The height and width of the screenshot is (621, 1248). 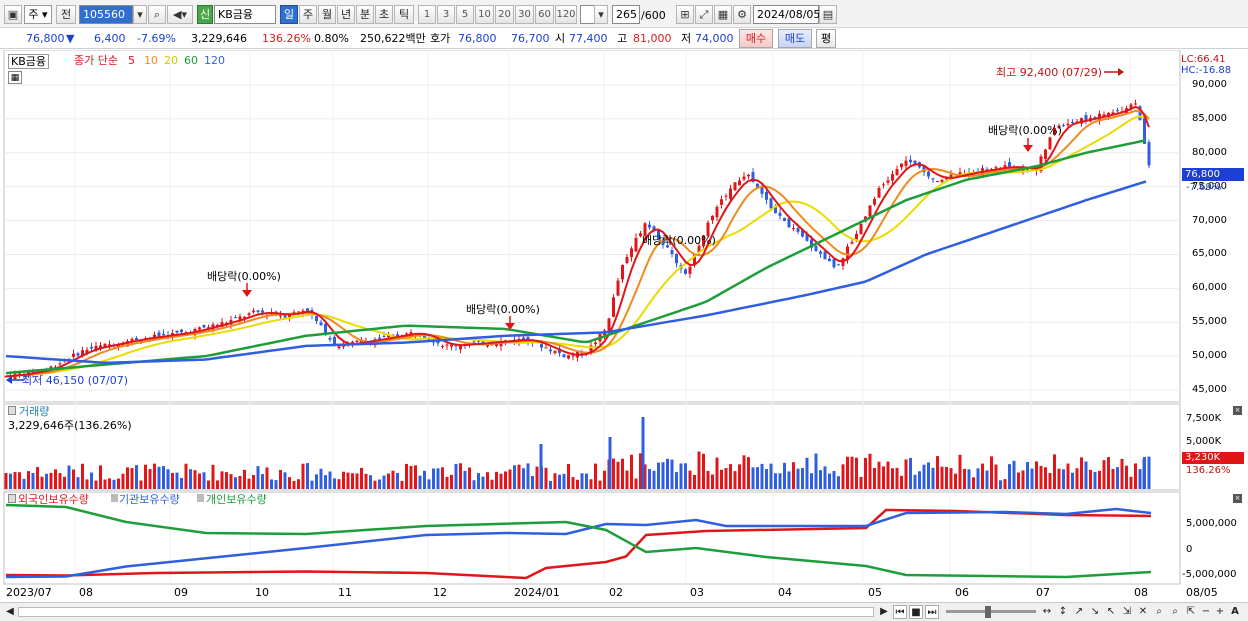 I want to click on chart-type-icon: ⊞, so click(x=685, y=14).